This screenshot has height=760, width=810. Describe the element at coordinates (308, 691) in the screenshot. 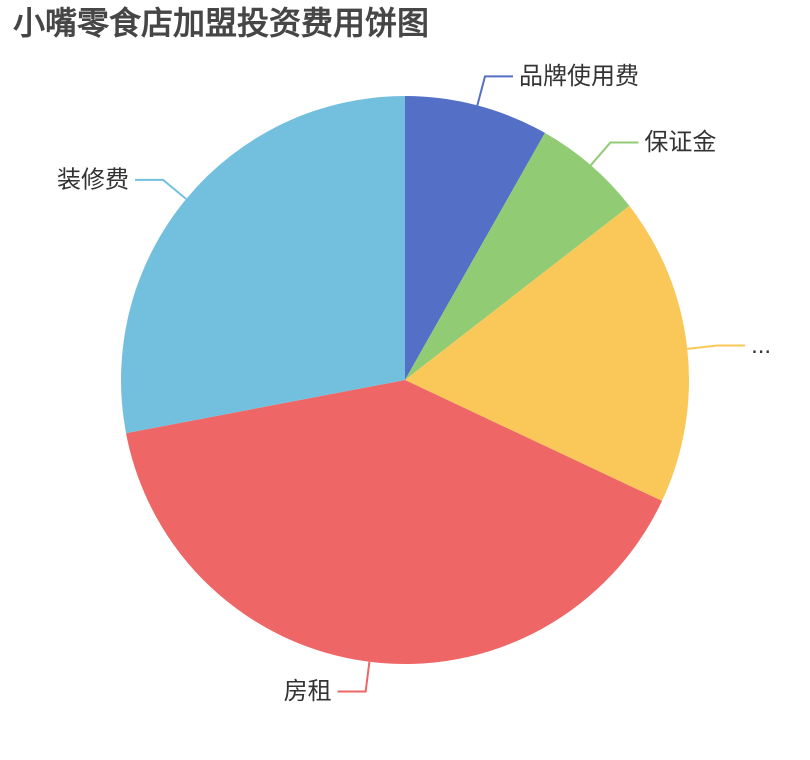

I see `slice-label: 房租` at that location.